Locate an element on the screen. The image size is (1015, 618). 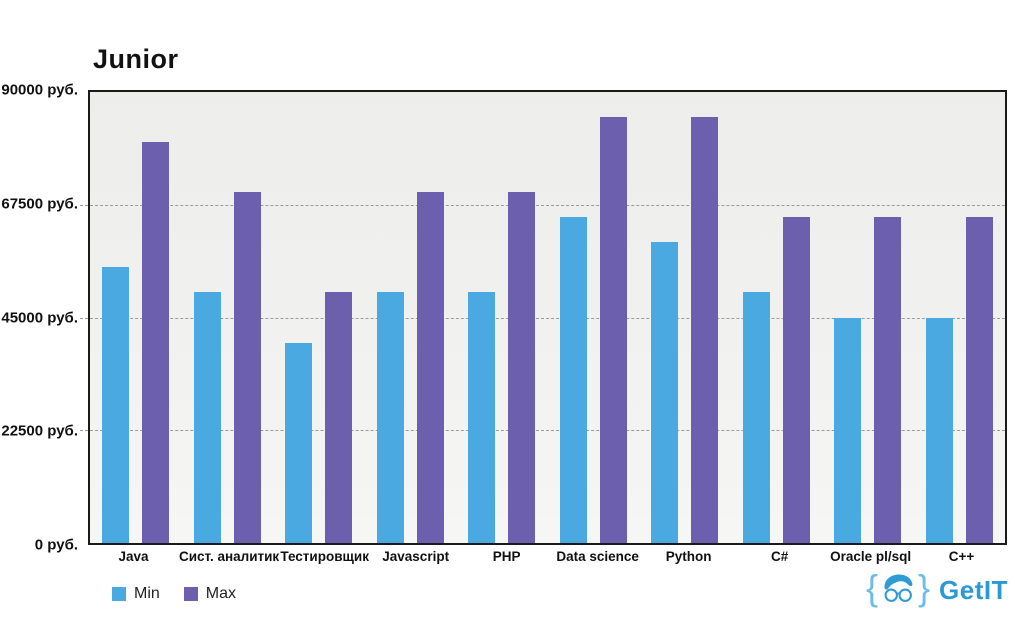
x-axis-label: Data science is located at coordinates (597, 556).